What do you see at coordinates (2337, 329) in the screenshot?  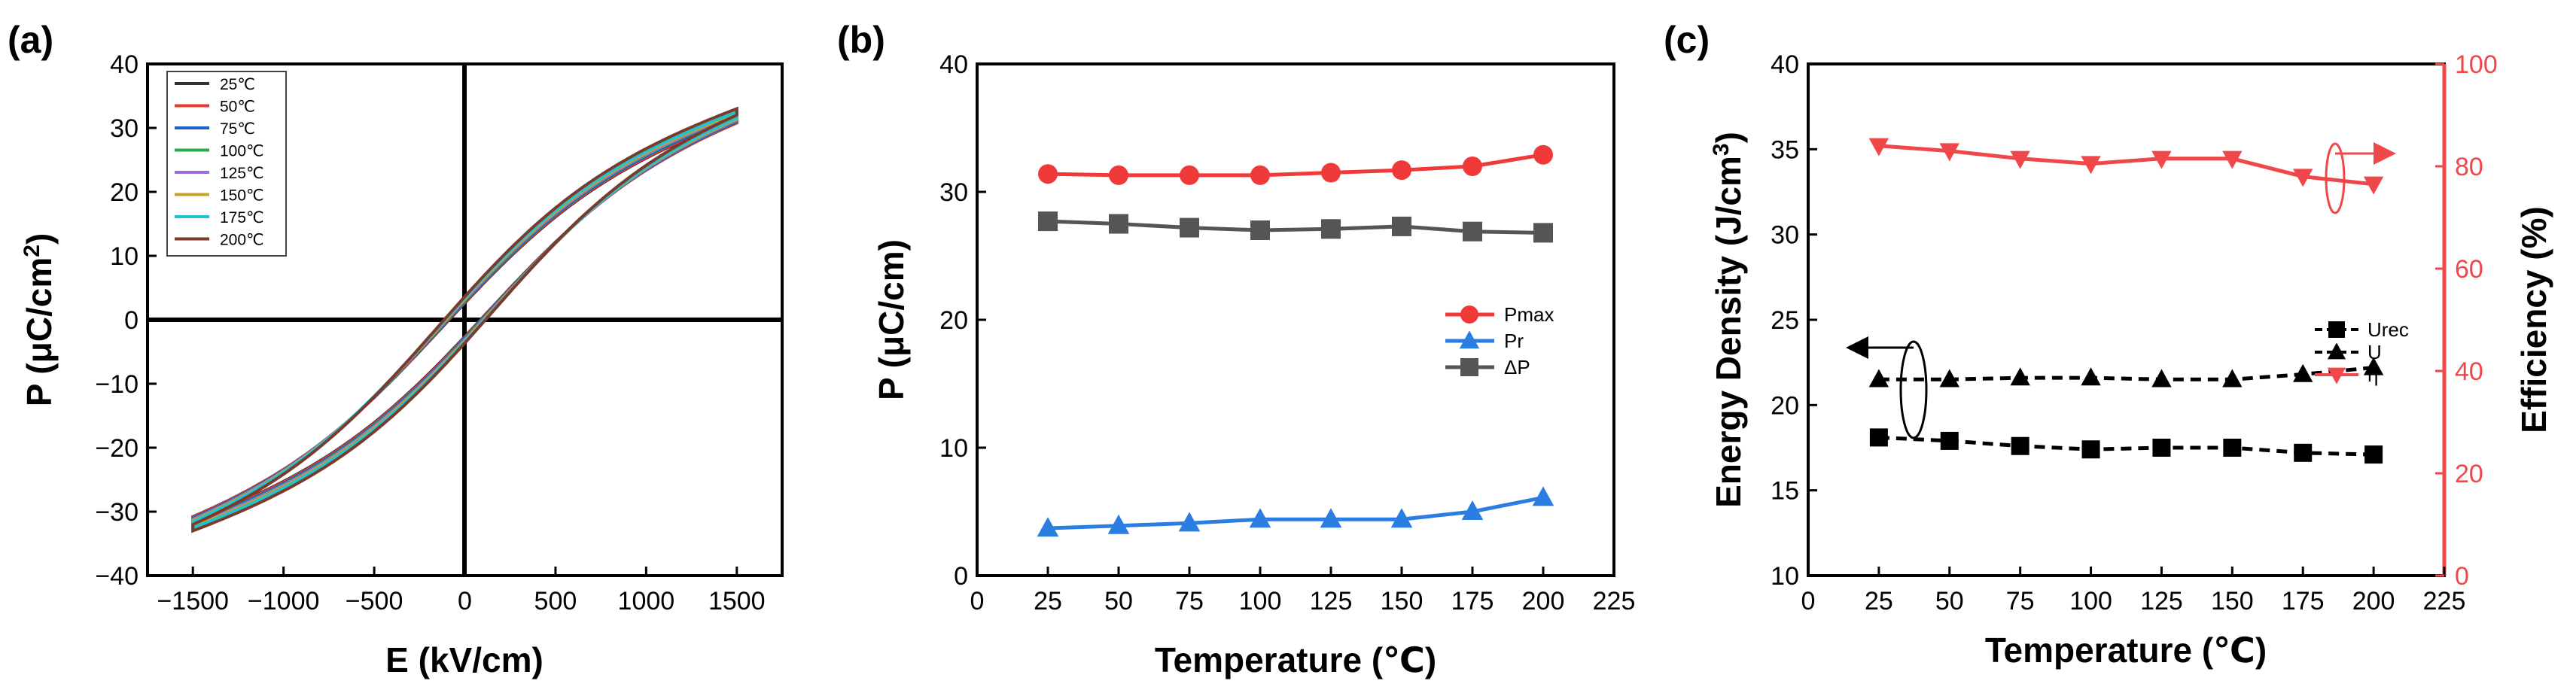 I see `panel-c-legend-marker-urec` at bounding box center [2337, 329].